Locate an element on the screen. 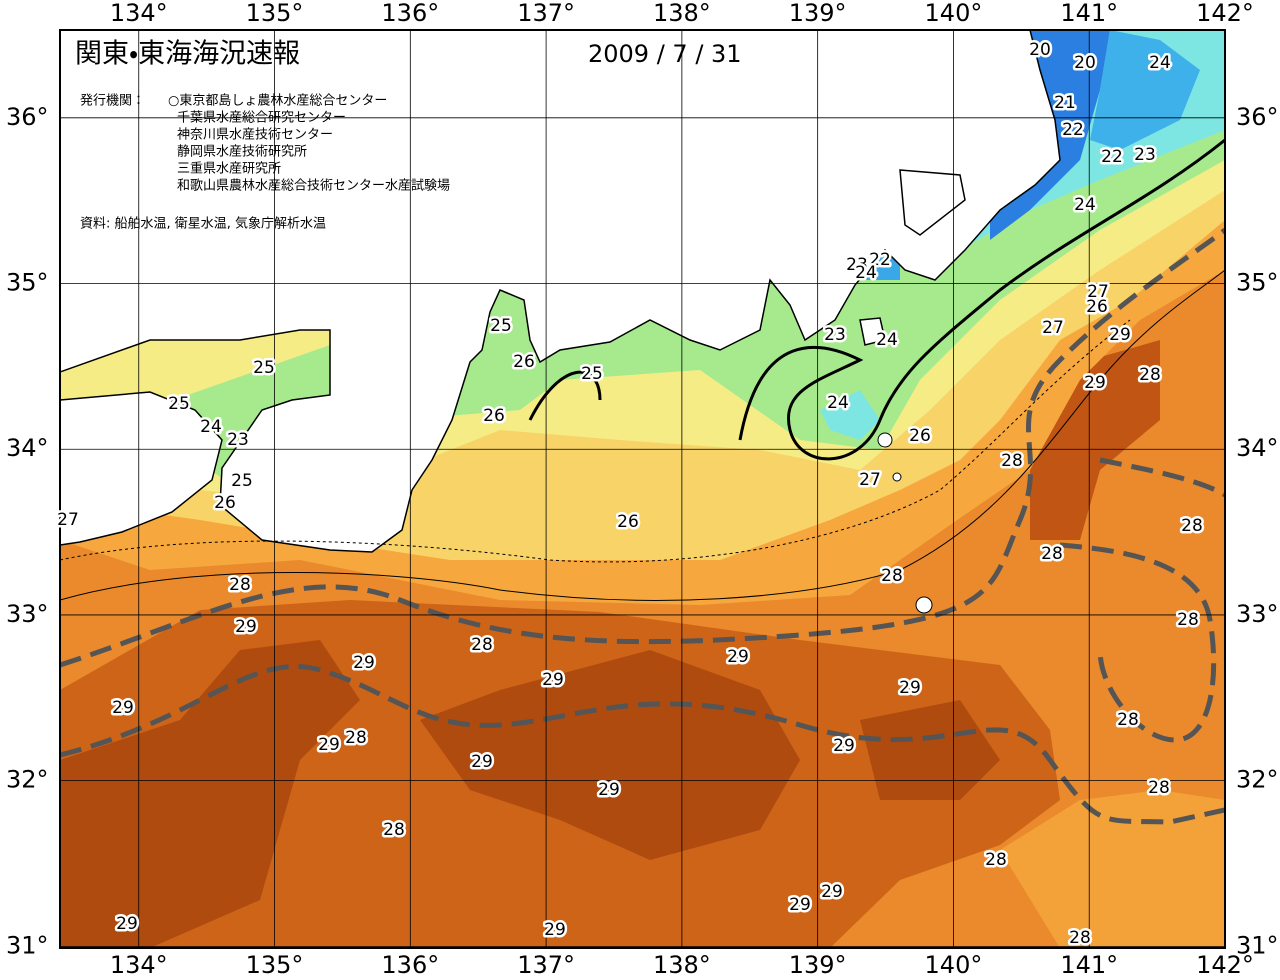 This screenshot has width=1280, height=980. lon-tick-label: 134° is located at coordinates (139, 13).